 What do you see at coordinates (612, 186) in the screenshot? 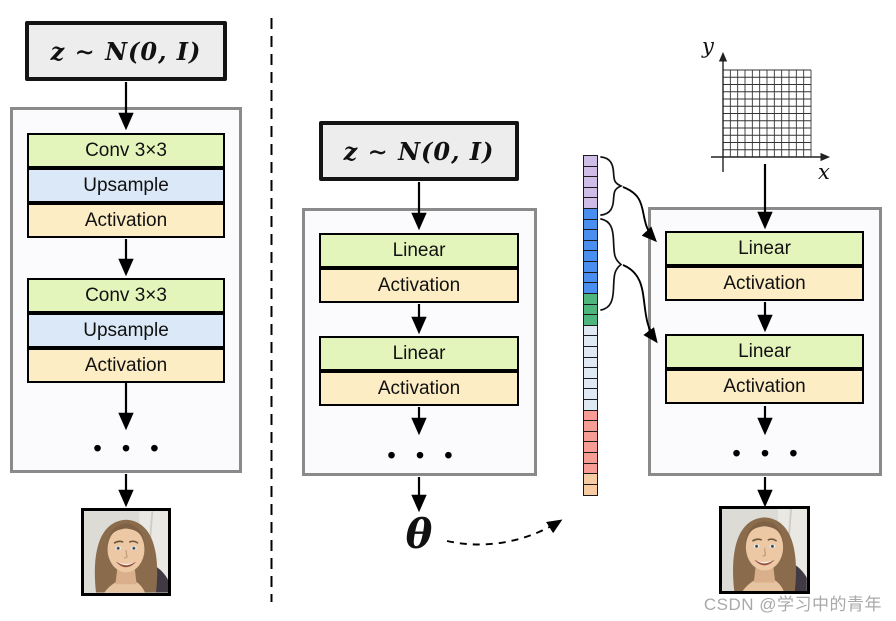
I see `brace-purple-segment` at bounding box center [612, 186].